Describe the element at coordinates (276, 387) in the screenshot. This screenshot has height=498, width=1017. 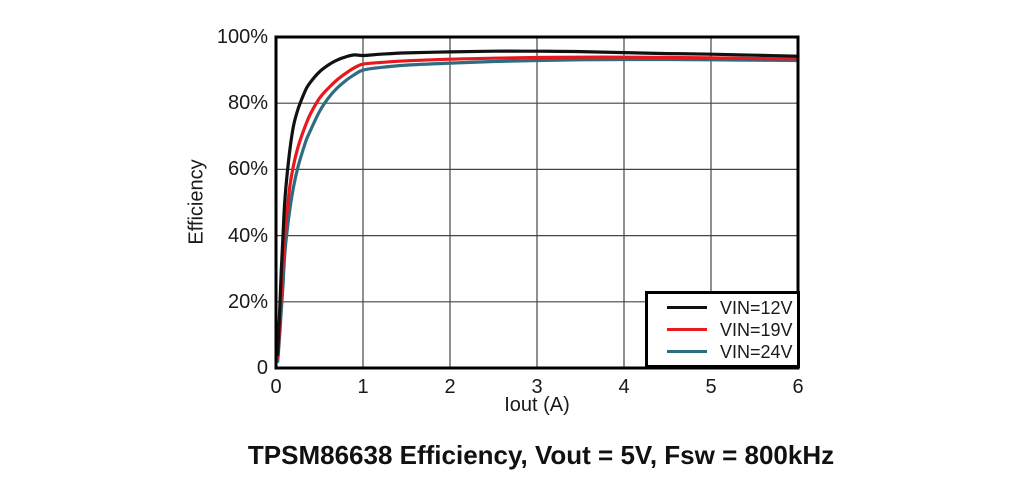
I see `x-tick-label-0: 0` at that location.